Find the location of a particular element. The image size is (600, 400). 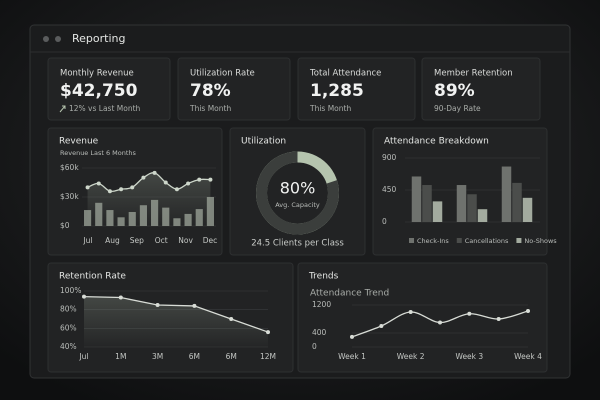

chart-title: Revenue is located at coordinates (79, 142).